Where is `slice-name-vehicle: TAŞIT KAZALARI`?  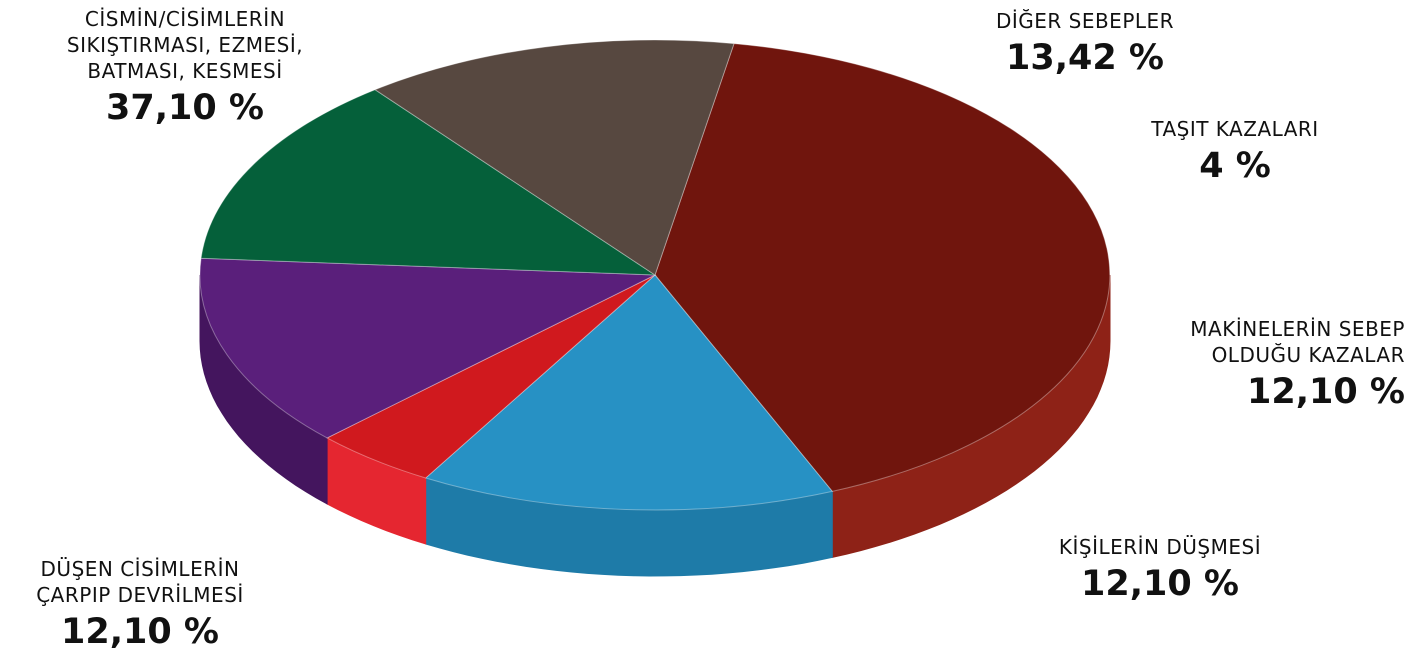
slice-name-vehicle: TAŞIT KAZALARI is located at coordinates (1235, 129).